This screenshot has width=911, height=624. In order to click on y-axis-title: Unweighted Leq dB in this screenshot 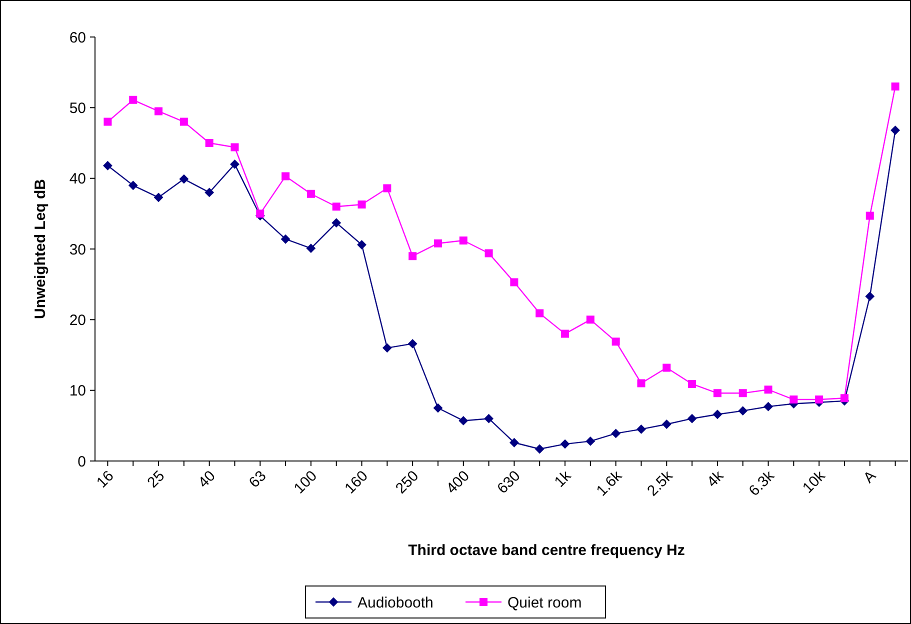, I will do `click(40, 248)`.